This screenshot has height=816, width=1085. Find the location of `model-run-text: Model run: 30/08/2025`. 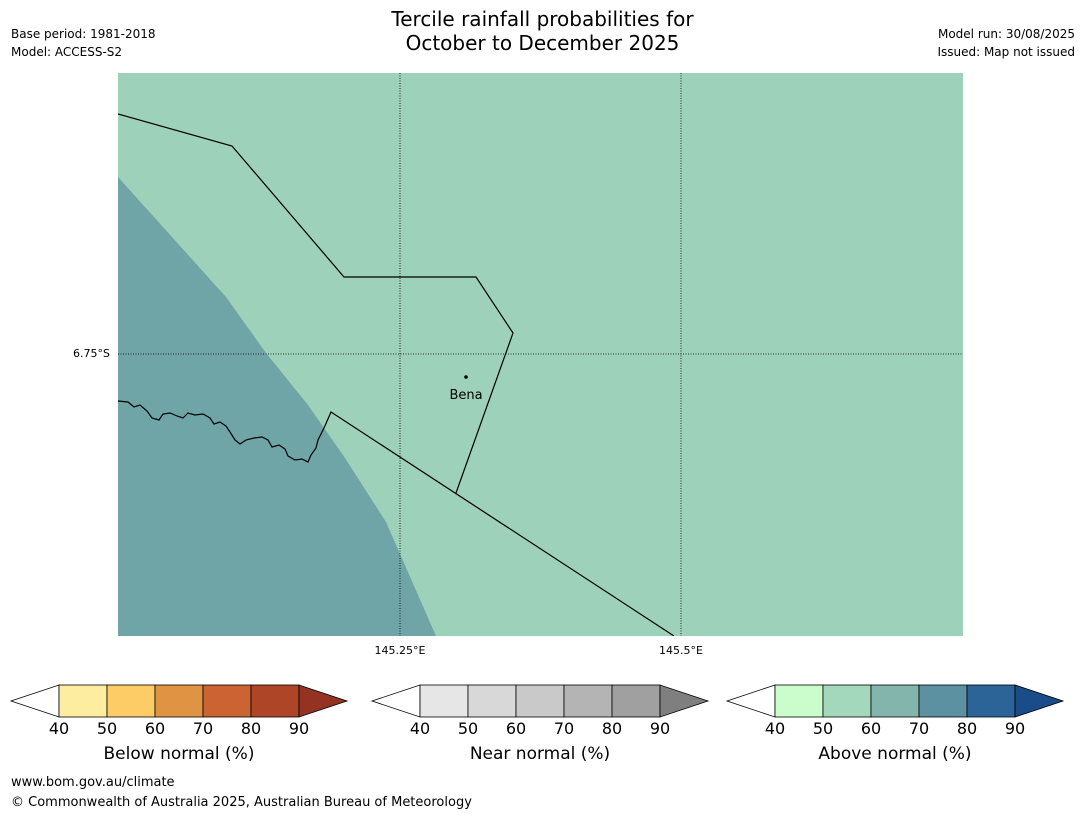

model-run-text: Model run: 30/08/2025 is located at coordinates (1006, 34).